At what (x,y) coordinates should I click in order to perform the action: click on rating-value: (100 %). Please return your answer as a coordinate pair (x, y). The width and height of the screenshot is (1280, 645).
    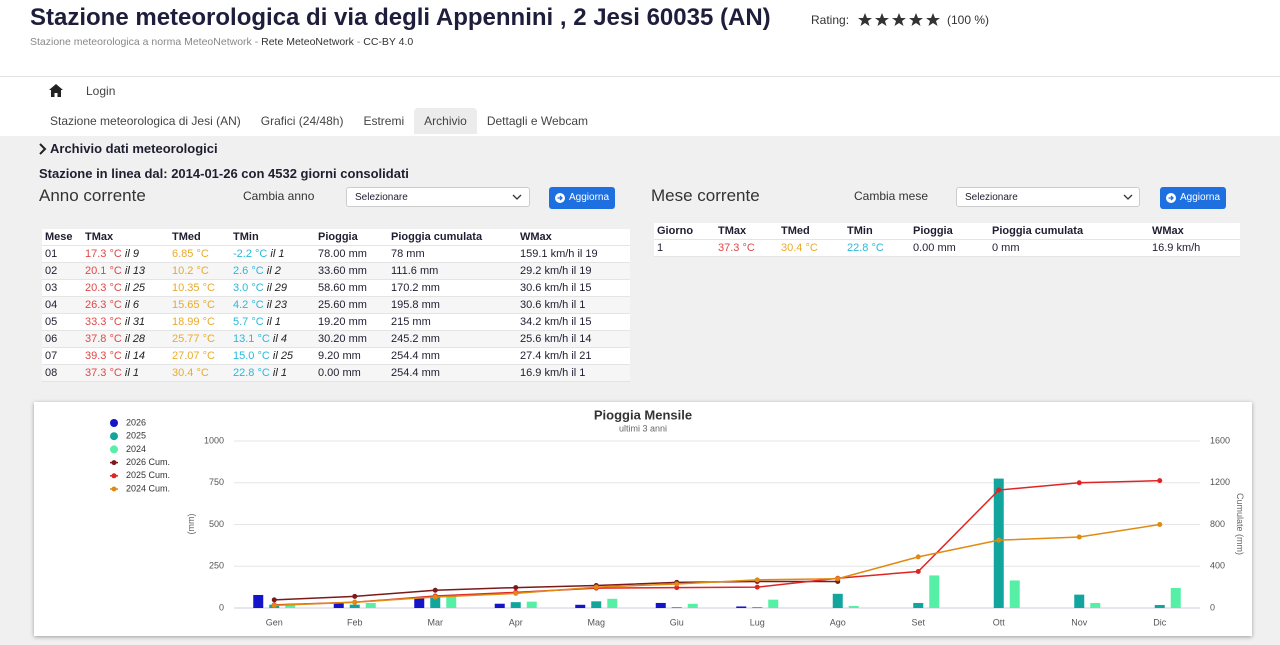
    Looking at the image, I should click on (968, 20).